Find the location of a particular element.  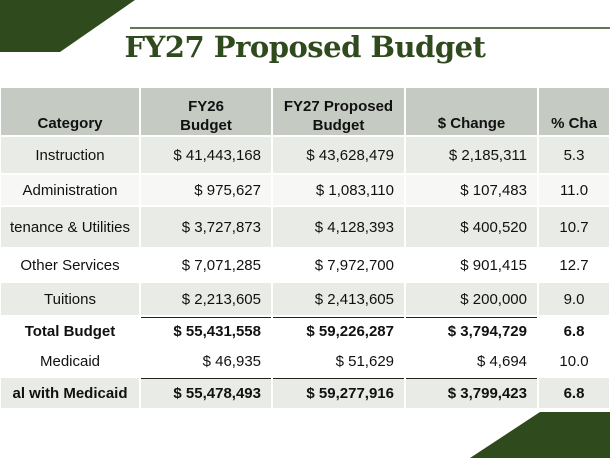

table-cell: $ 7,071,285 is located at coordinates (206, 265).